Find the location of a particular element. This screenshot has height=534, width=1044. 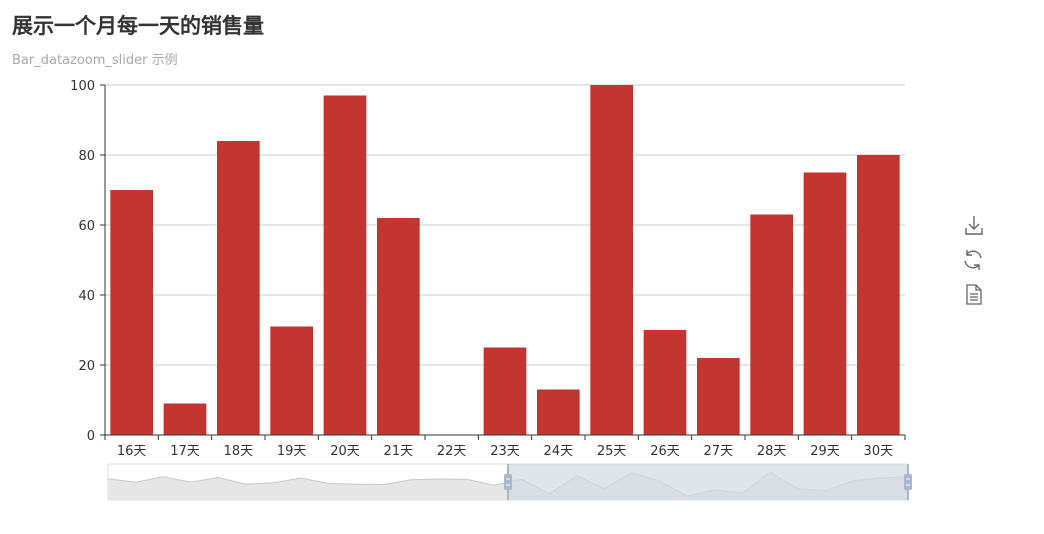

y-tick-label: 20 is located at coordinates (86, 366).